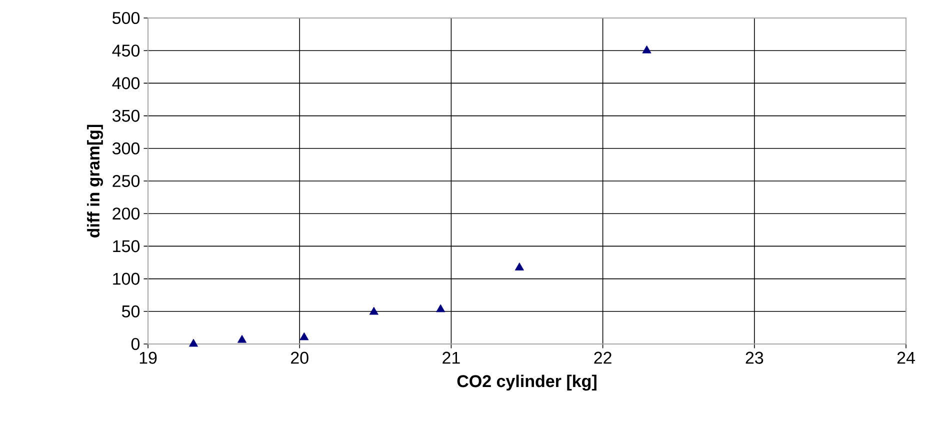  Describe the element at coordinates (299, 358) in the screenshot. I see `x-tick-label: 20` at that location.